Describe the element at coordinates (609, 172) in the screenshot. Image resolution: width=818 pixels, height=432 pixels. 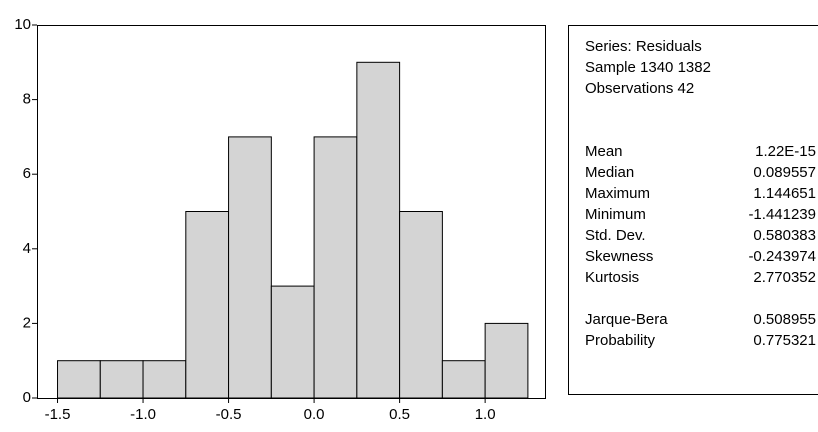
I see `stats-label: Median` at that location.